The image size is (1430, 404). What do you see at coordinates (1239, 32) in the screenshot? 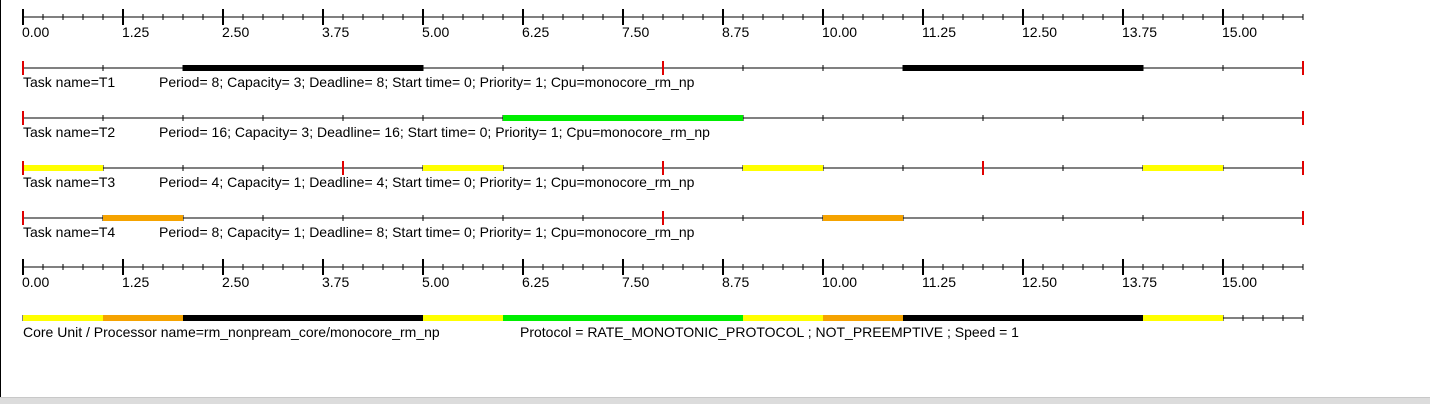
I see `top-time-axis-tick-label: 15.00` at bounding box center [1239, 32].